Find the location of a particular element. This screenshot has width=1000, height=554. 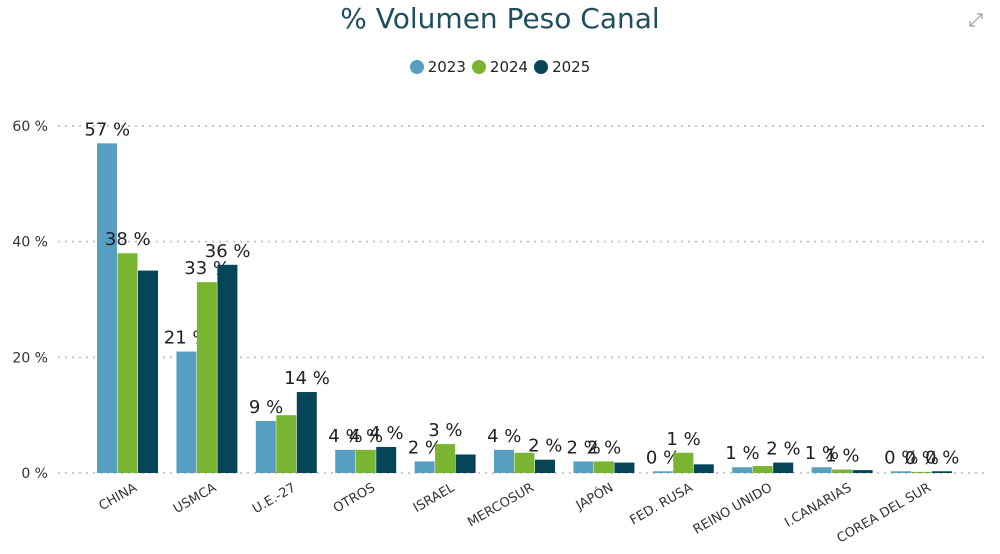

legend-label-2024: 2024 is located at coordinates (509, 67).